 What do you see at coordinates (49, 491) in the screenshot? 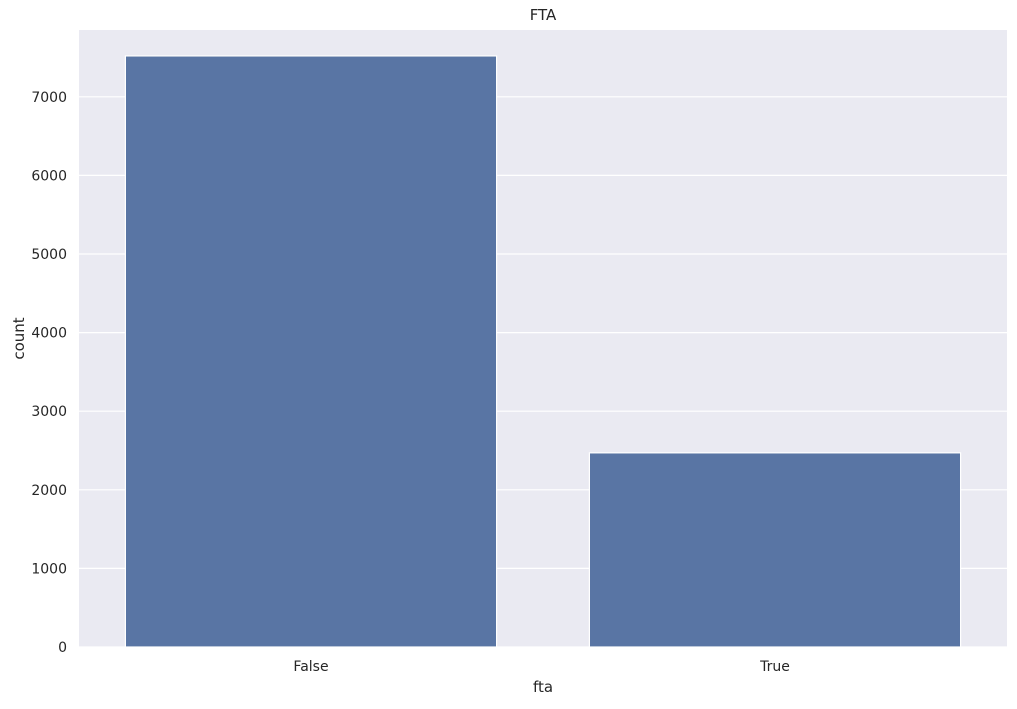
I see `y-tick-label: 2000` at bounding box center [49, 491].